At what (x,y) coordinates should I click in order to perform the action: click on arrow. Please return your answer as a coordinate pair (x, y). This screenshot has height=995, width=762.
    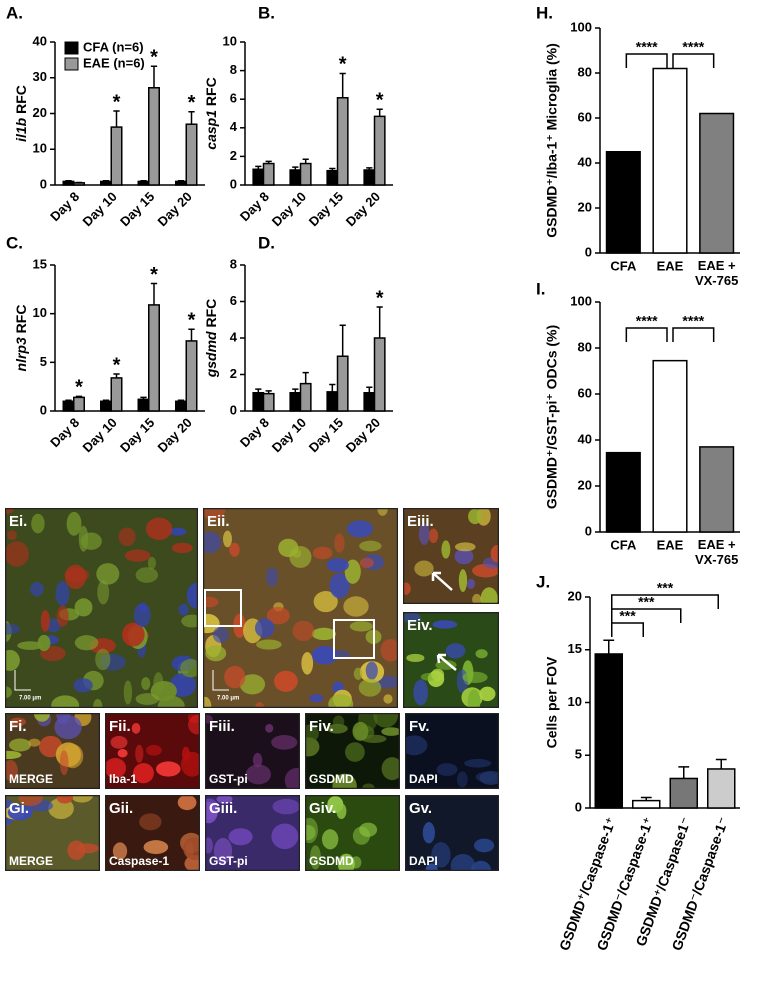
    Looking at the image, I should click on (442, 581).